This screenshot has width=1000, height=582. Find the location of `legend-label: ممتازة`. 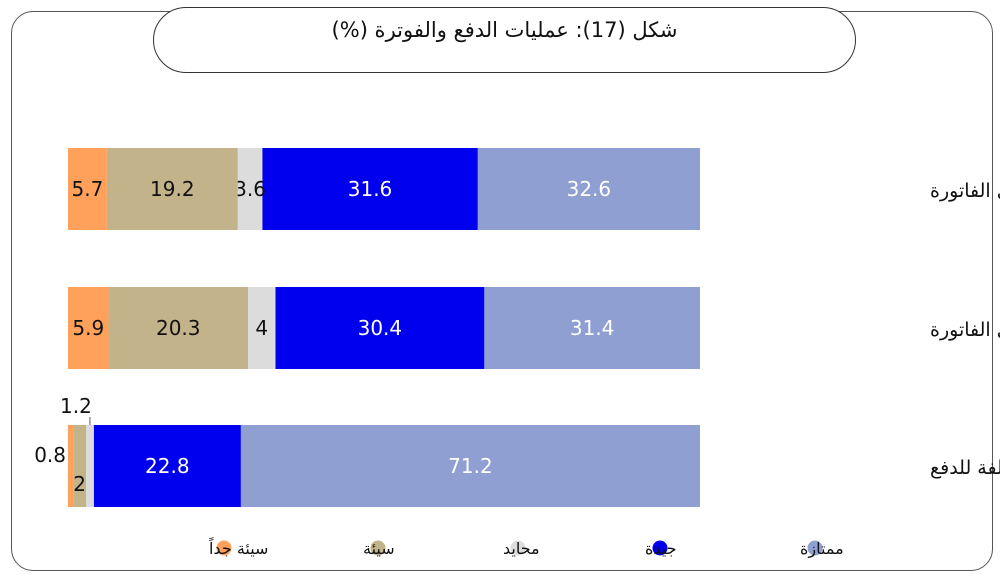

legend-label: ممتازة is located at coordinates (822, 549).